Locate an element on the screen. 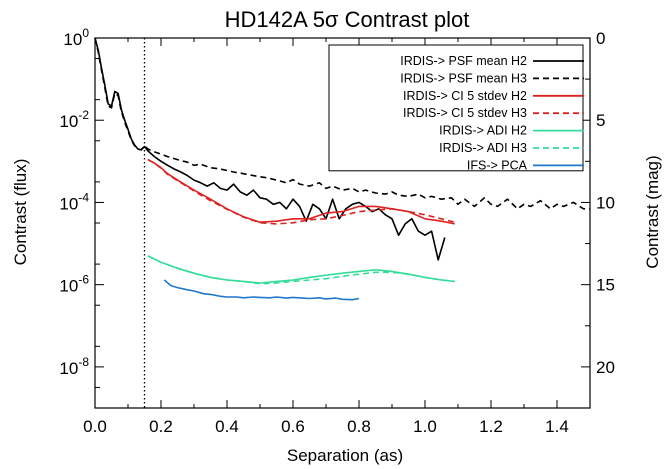  legend-box is located at coordinates (456, 108).